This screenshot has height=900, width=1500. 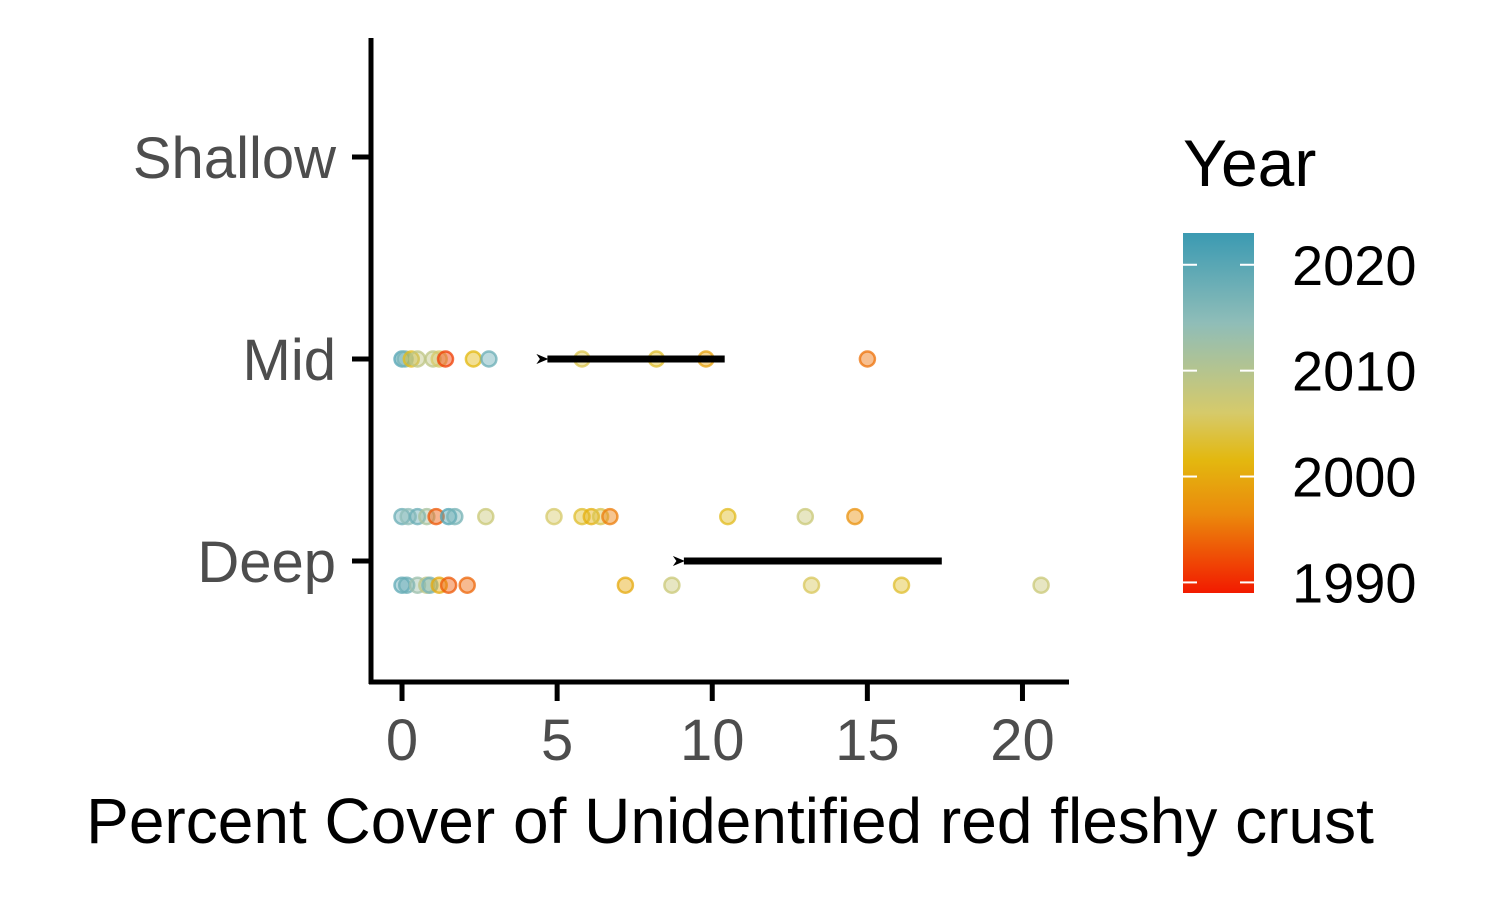 I want to click on legend-label: 1990, so click(x=1354, y=582).